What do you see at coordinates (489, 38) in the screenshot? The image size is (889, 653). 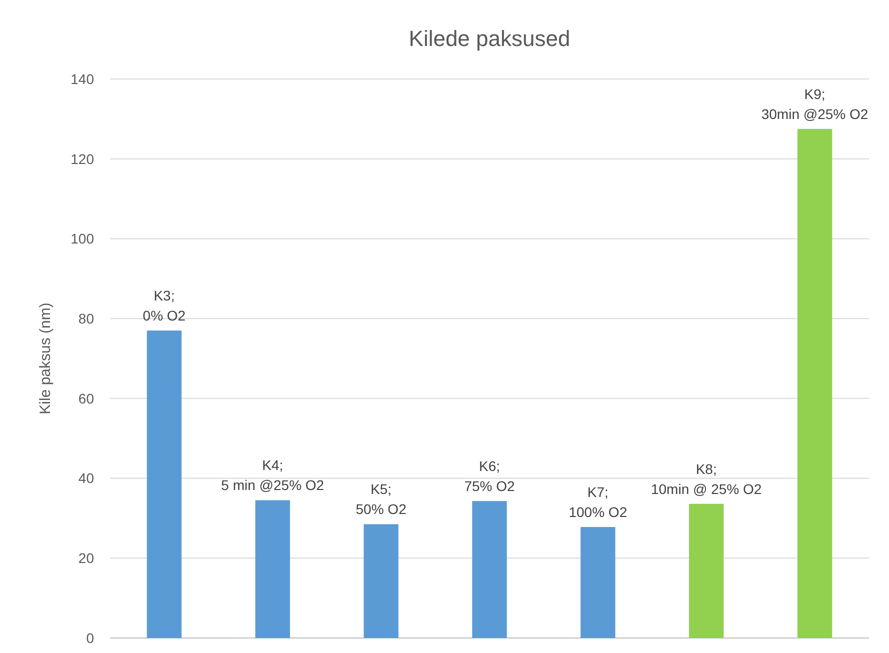 I see `chart-title: Kilede paksused` at bounding box center [489, 38].